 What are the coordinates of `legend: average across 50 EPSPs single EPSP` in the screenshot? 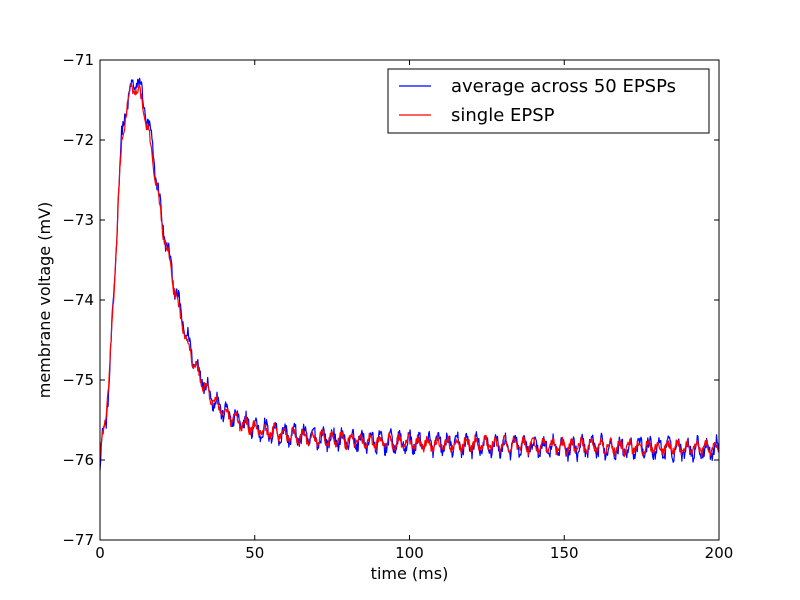 It's located at (548, 101).